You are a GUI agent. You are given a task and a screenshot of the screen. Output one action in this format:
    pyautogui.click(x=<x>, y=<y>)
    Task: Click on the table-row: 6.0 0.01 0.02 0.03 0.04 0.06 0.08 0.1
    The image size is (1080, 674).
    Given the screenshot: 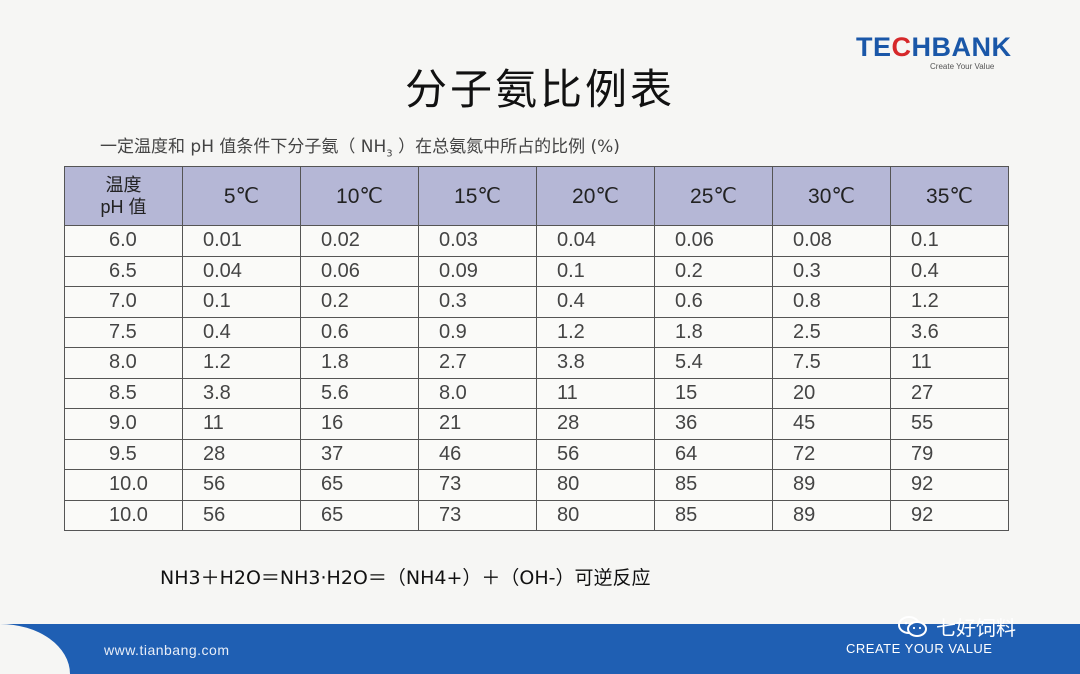 What is the action you would take?
    pyautogui.click(x=536, y=241)
    